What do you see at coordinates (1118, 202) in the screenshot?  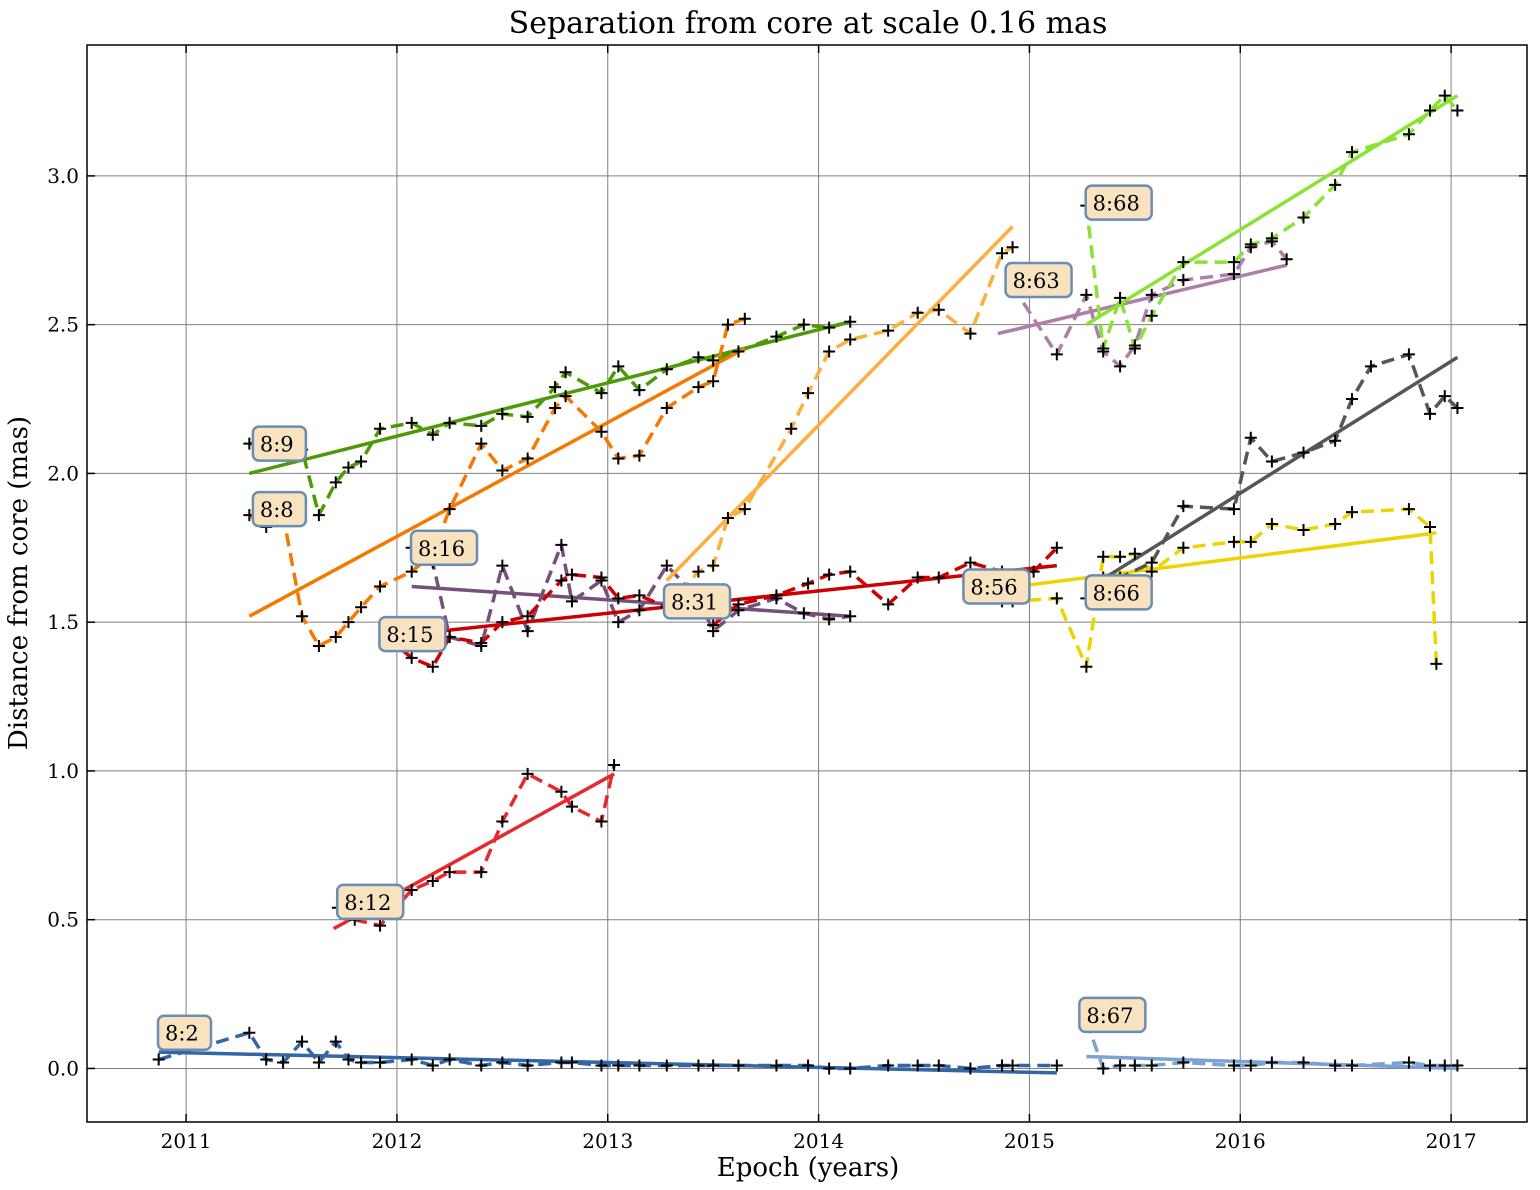 I see `series-label-8:68: 8:68` at bounding box center [1118, 202].